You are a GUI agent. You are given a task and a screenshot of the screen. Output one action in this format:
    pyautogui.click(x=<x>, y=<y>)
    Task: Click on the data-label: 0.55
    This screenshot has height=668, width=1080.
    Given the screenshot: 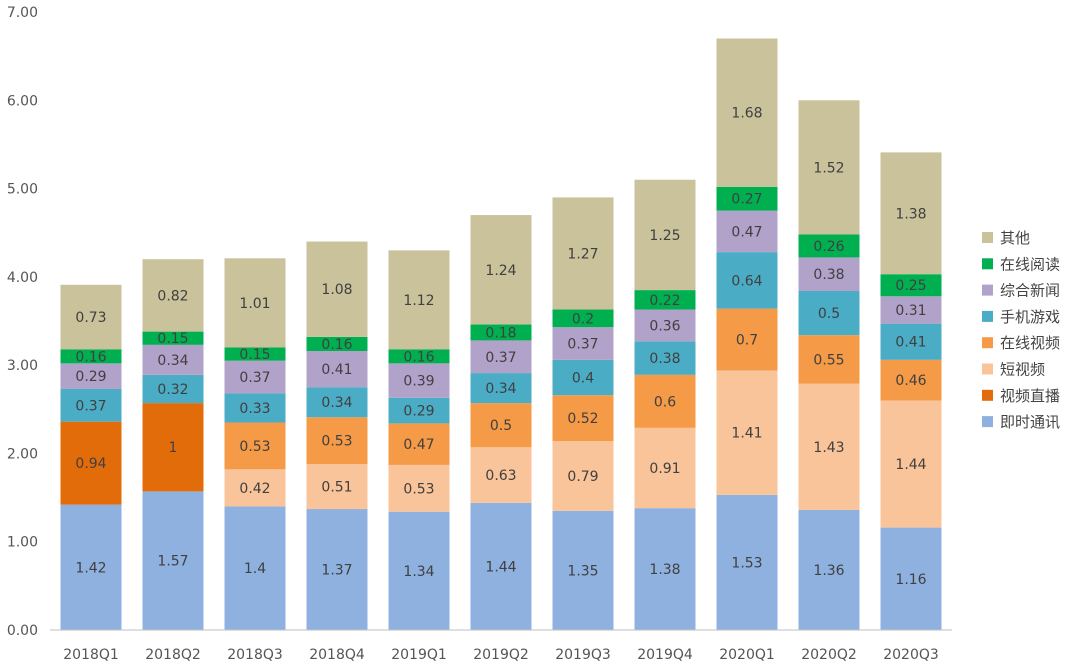 What is the action you would take?
    pyautogui.click(x=828, y=360)
    